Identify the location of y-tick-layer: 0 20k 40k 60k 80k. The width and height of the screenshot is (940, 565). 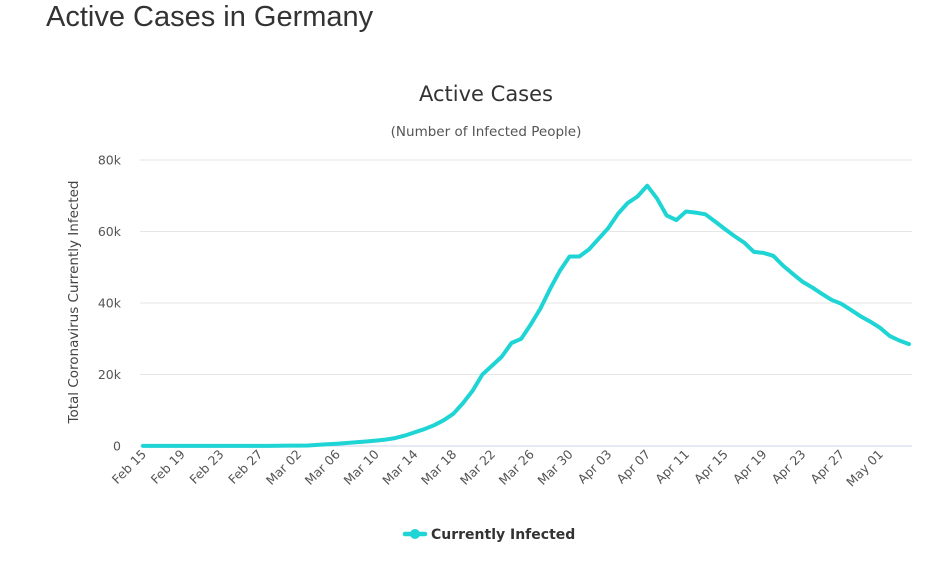
(110, 303).